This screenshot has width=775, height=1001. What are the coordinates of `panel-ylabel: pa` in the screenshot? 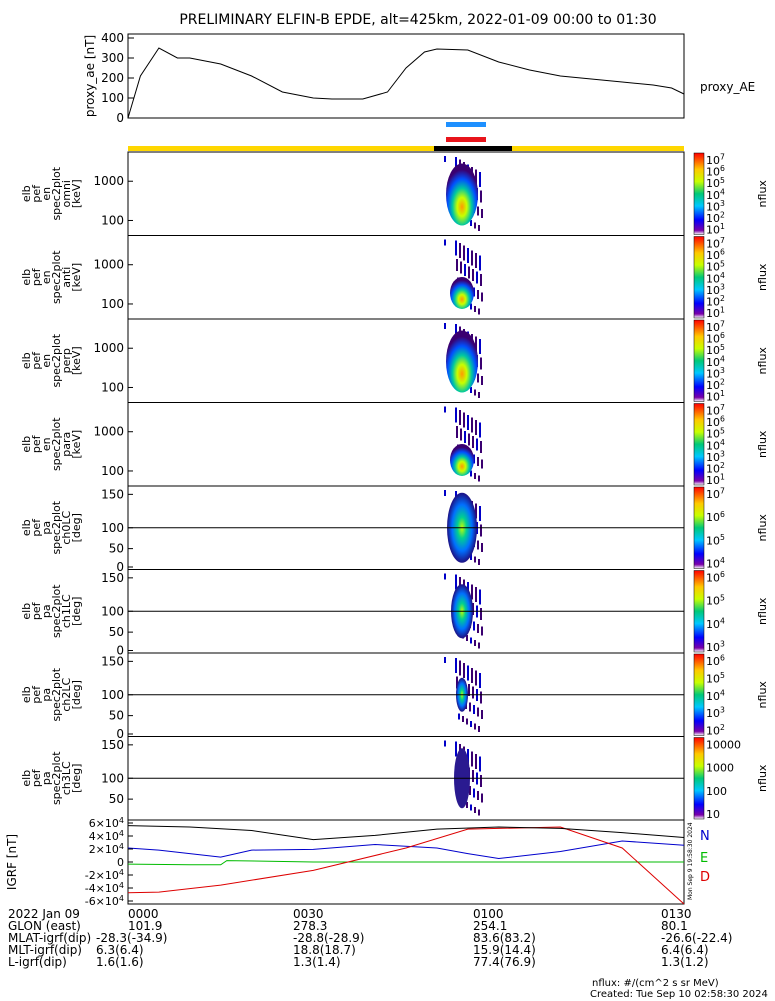 It's located at (46, 611).